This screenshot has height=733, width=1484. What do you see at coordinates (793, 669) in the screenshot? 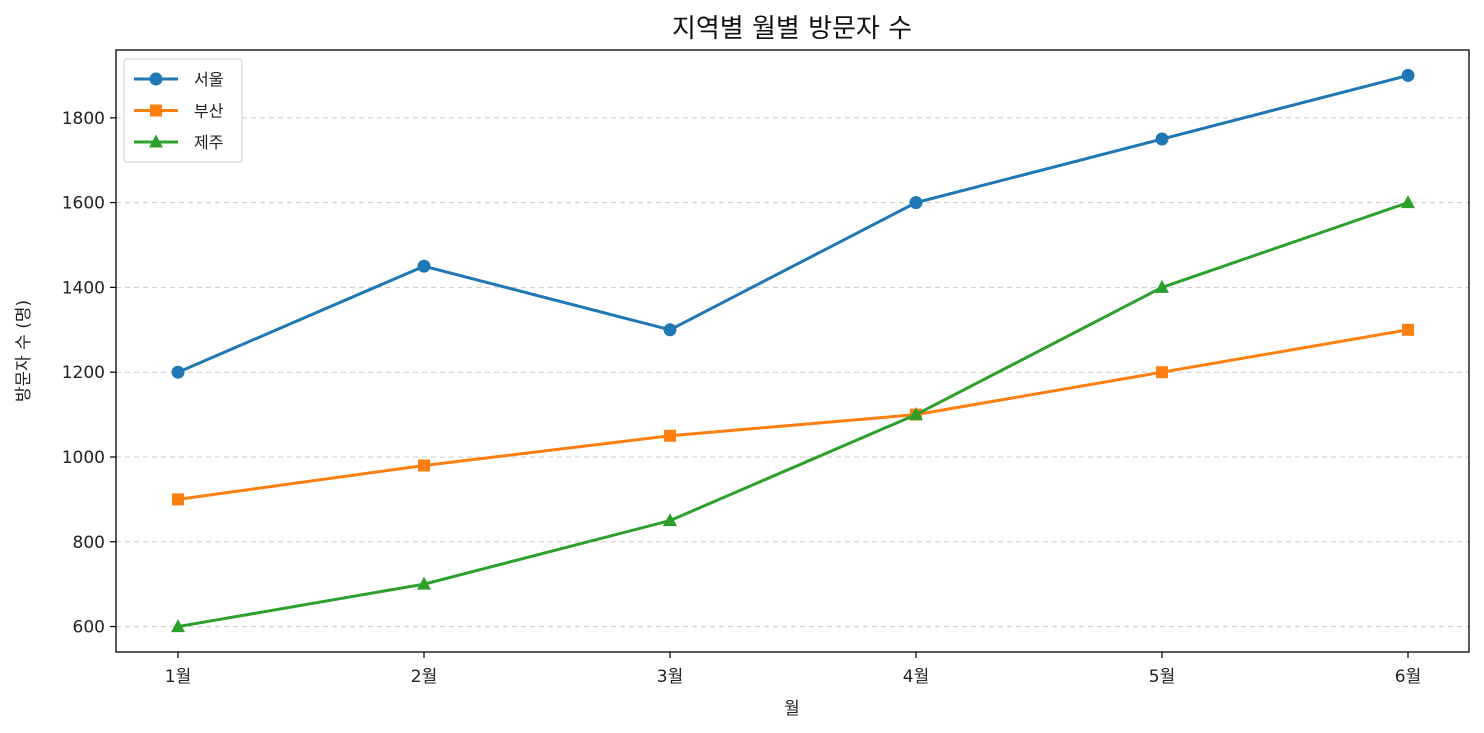
I see `x-axis-ticks: 1월 2월 3월 4월 5월 6월` at bounding box center [793, 669].